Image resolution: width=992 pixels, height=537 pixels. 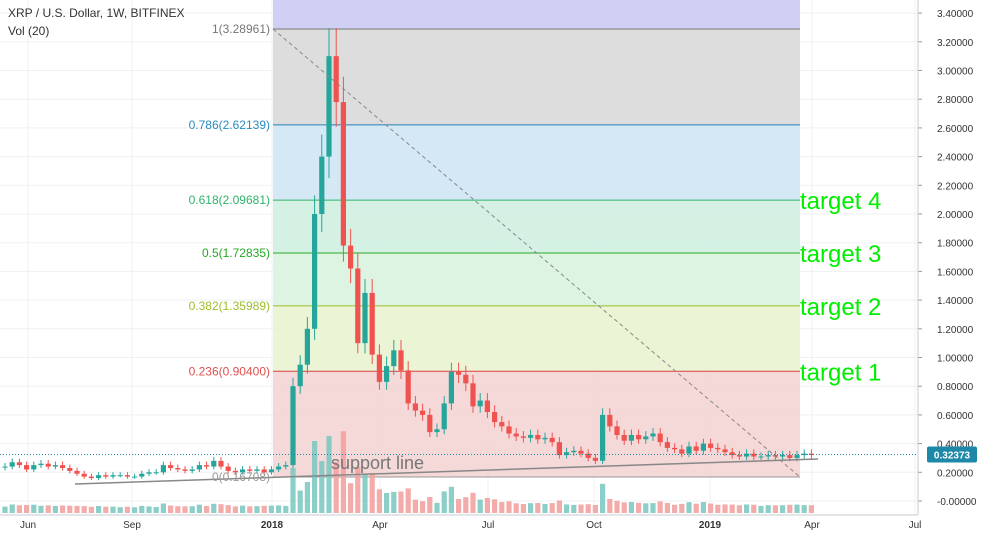 I want to click on y-tick-label: 3.40000, so click(x=955, y=14).